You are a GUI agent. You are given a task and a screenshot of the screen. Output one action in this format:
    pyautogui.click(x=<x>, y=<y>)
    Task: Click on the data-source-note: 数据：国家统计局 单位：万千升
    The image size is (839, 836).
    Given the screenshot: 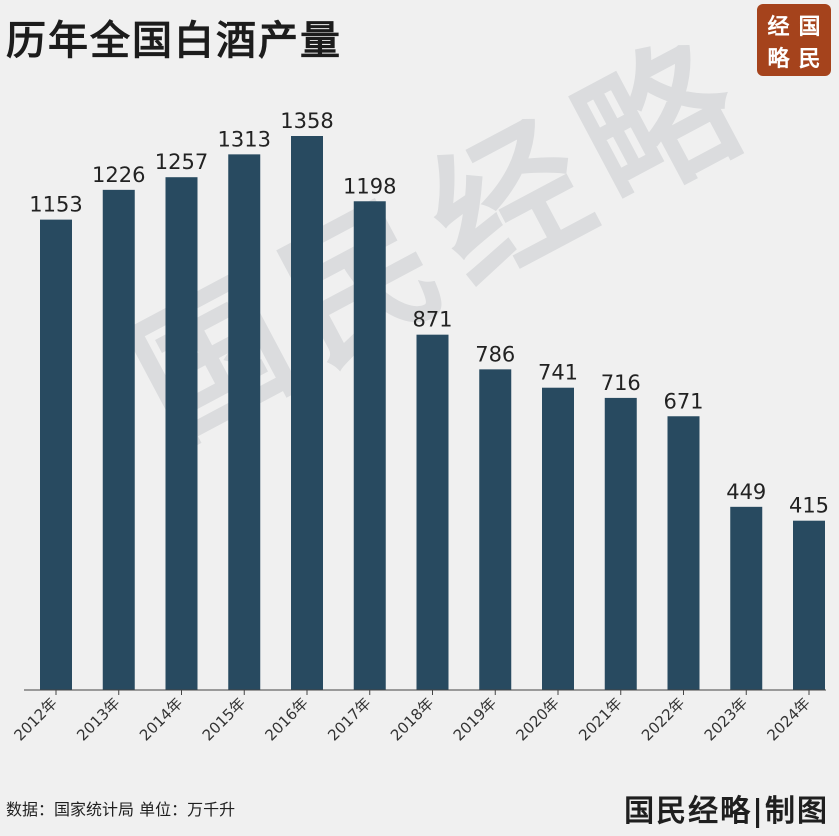 What is the action you would take?
    pyautogui.click(x=121, y=809)
    